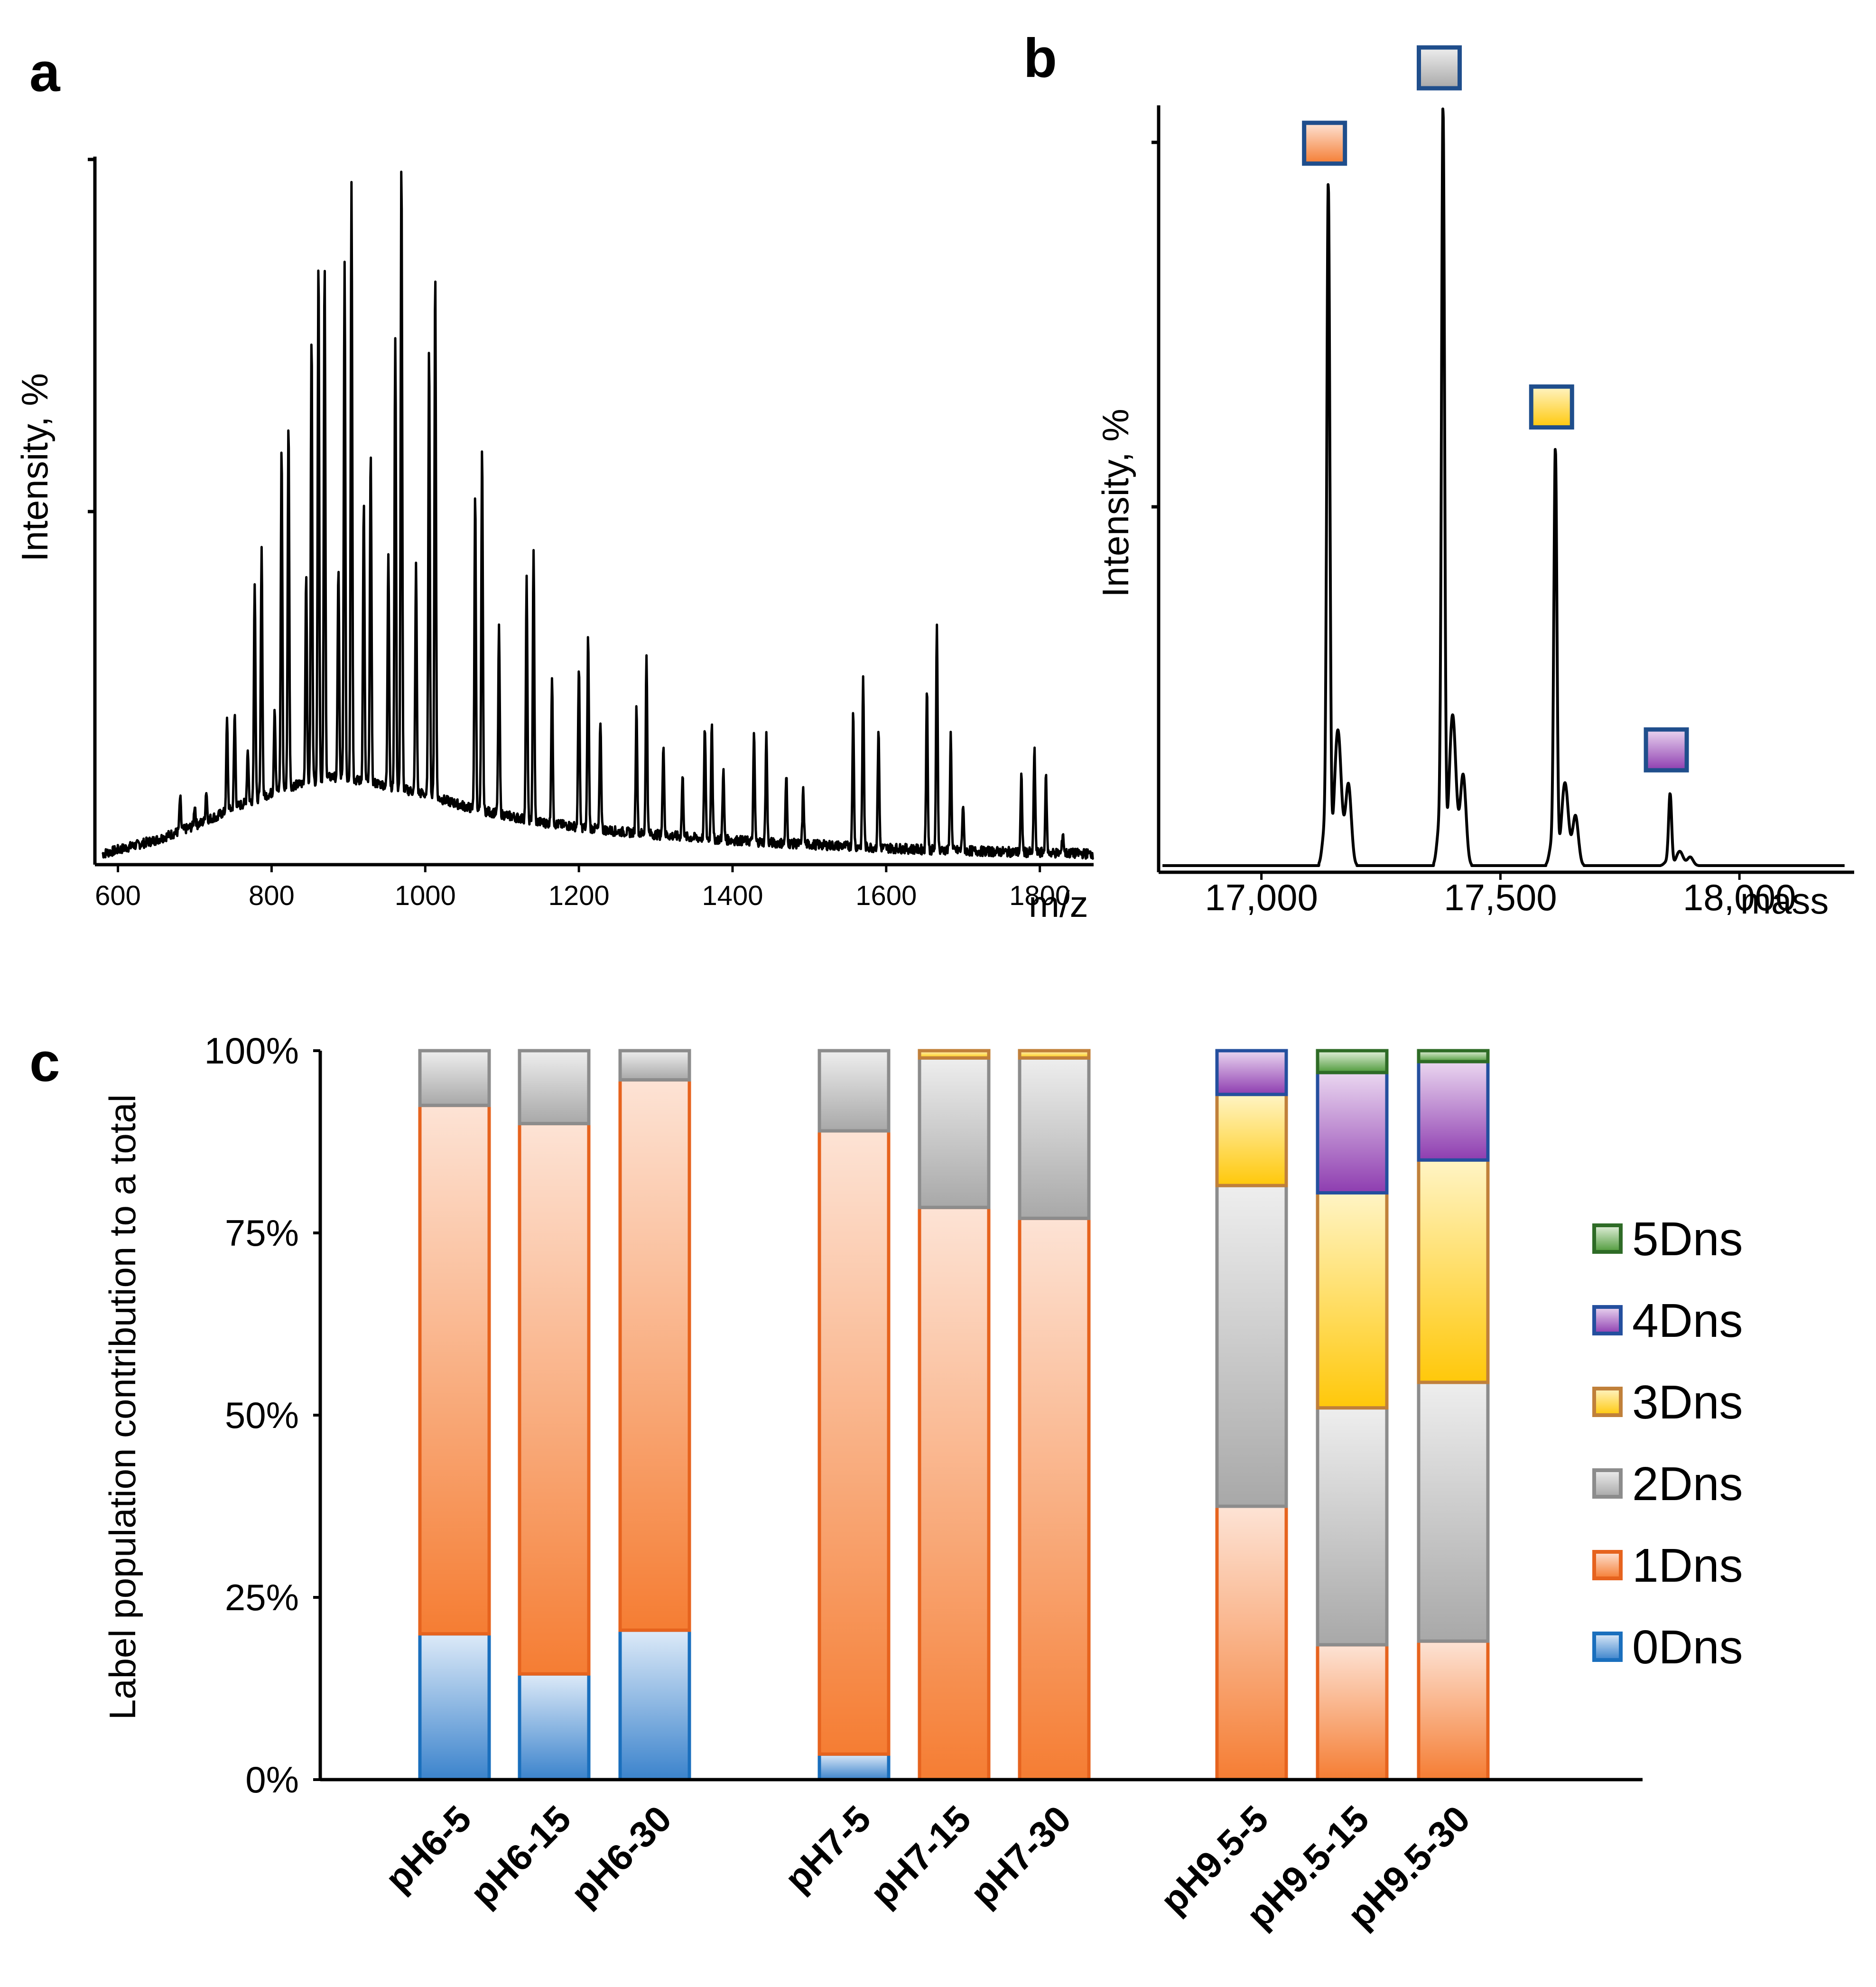 This screenshot has width=1876, height=1987. Describe the element at coordinates (1453, 1512) in the screenshot. I see `bar-segment-pH9.5-30-2Dns` at that location.